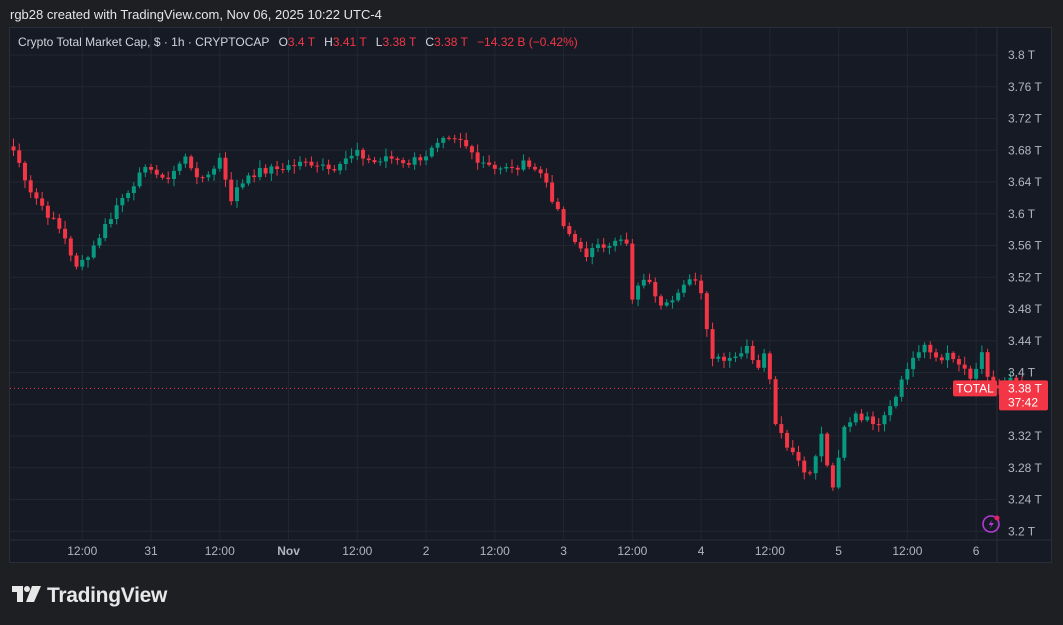 The image size is (1063, 625). Describe the element at coordinates (1022, 55) in the screenshot. I see `y-tick-label: 3.8 T` at that location.